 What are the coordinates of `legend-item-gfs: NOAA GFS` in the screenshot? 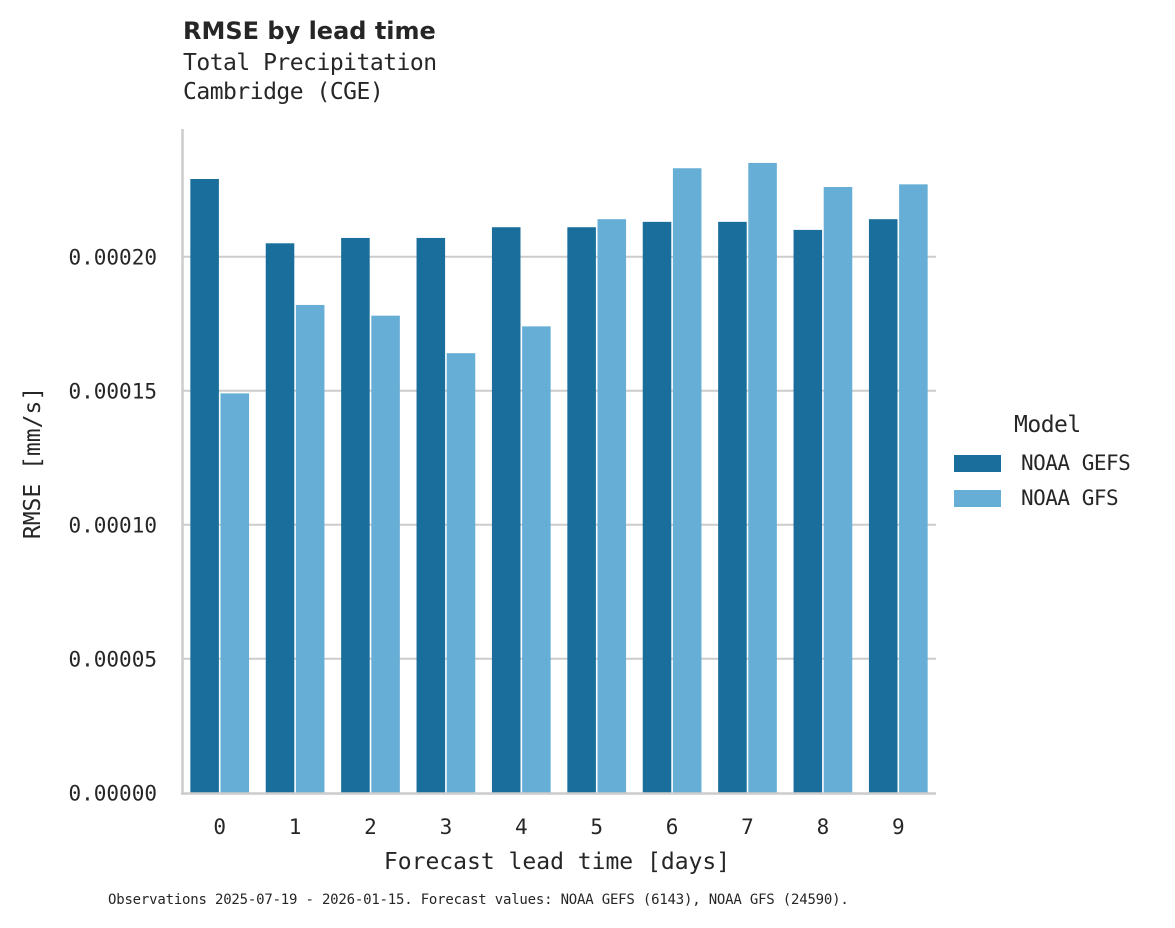 It's located at (1036, 498).